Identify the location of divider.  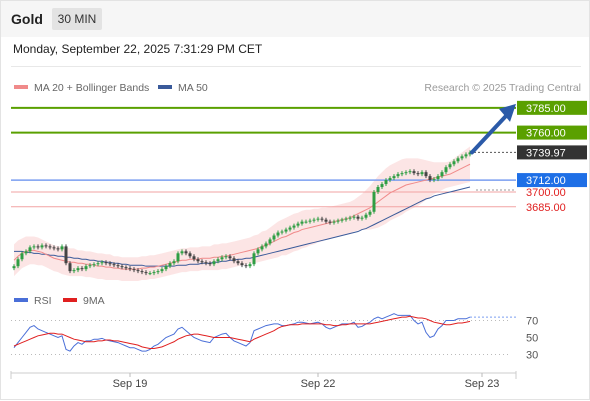
(296, 66).